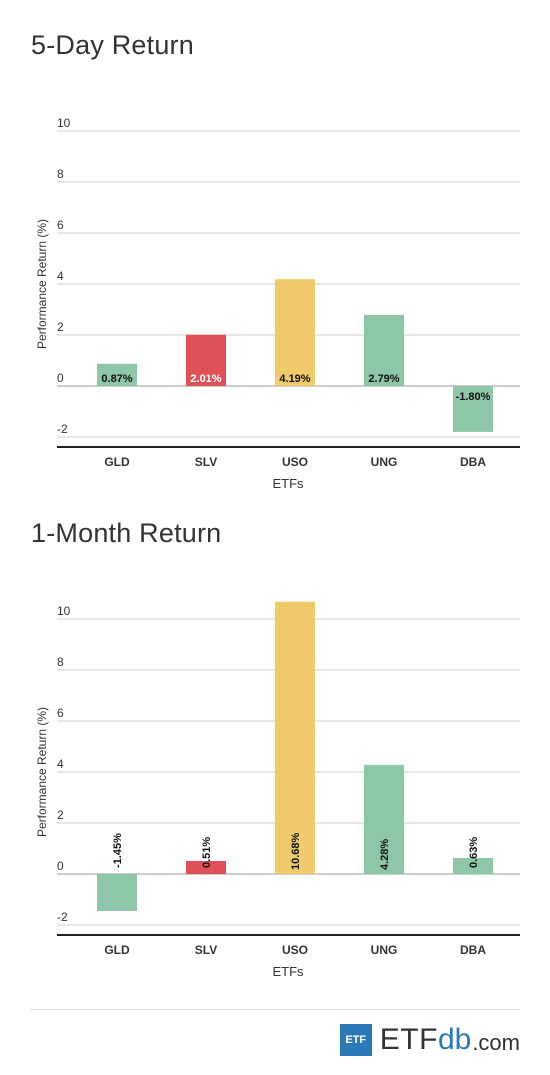 The height and width of the screenshot is (1075, 550). I want to click on etfdb-logo-etf: ETF, so click(408, 1039).